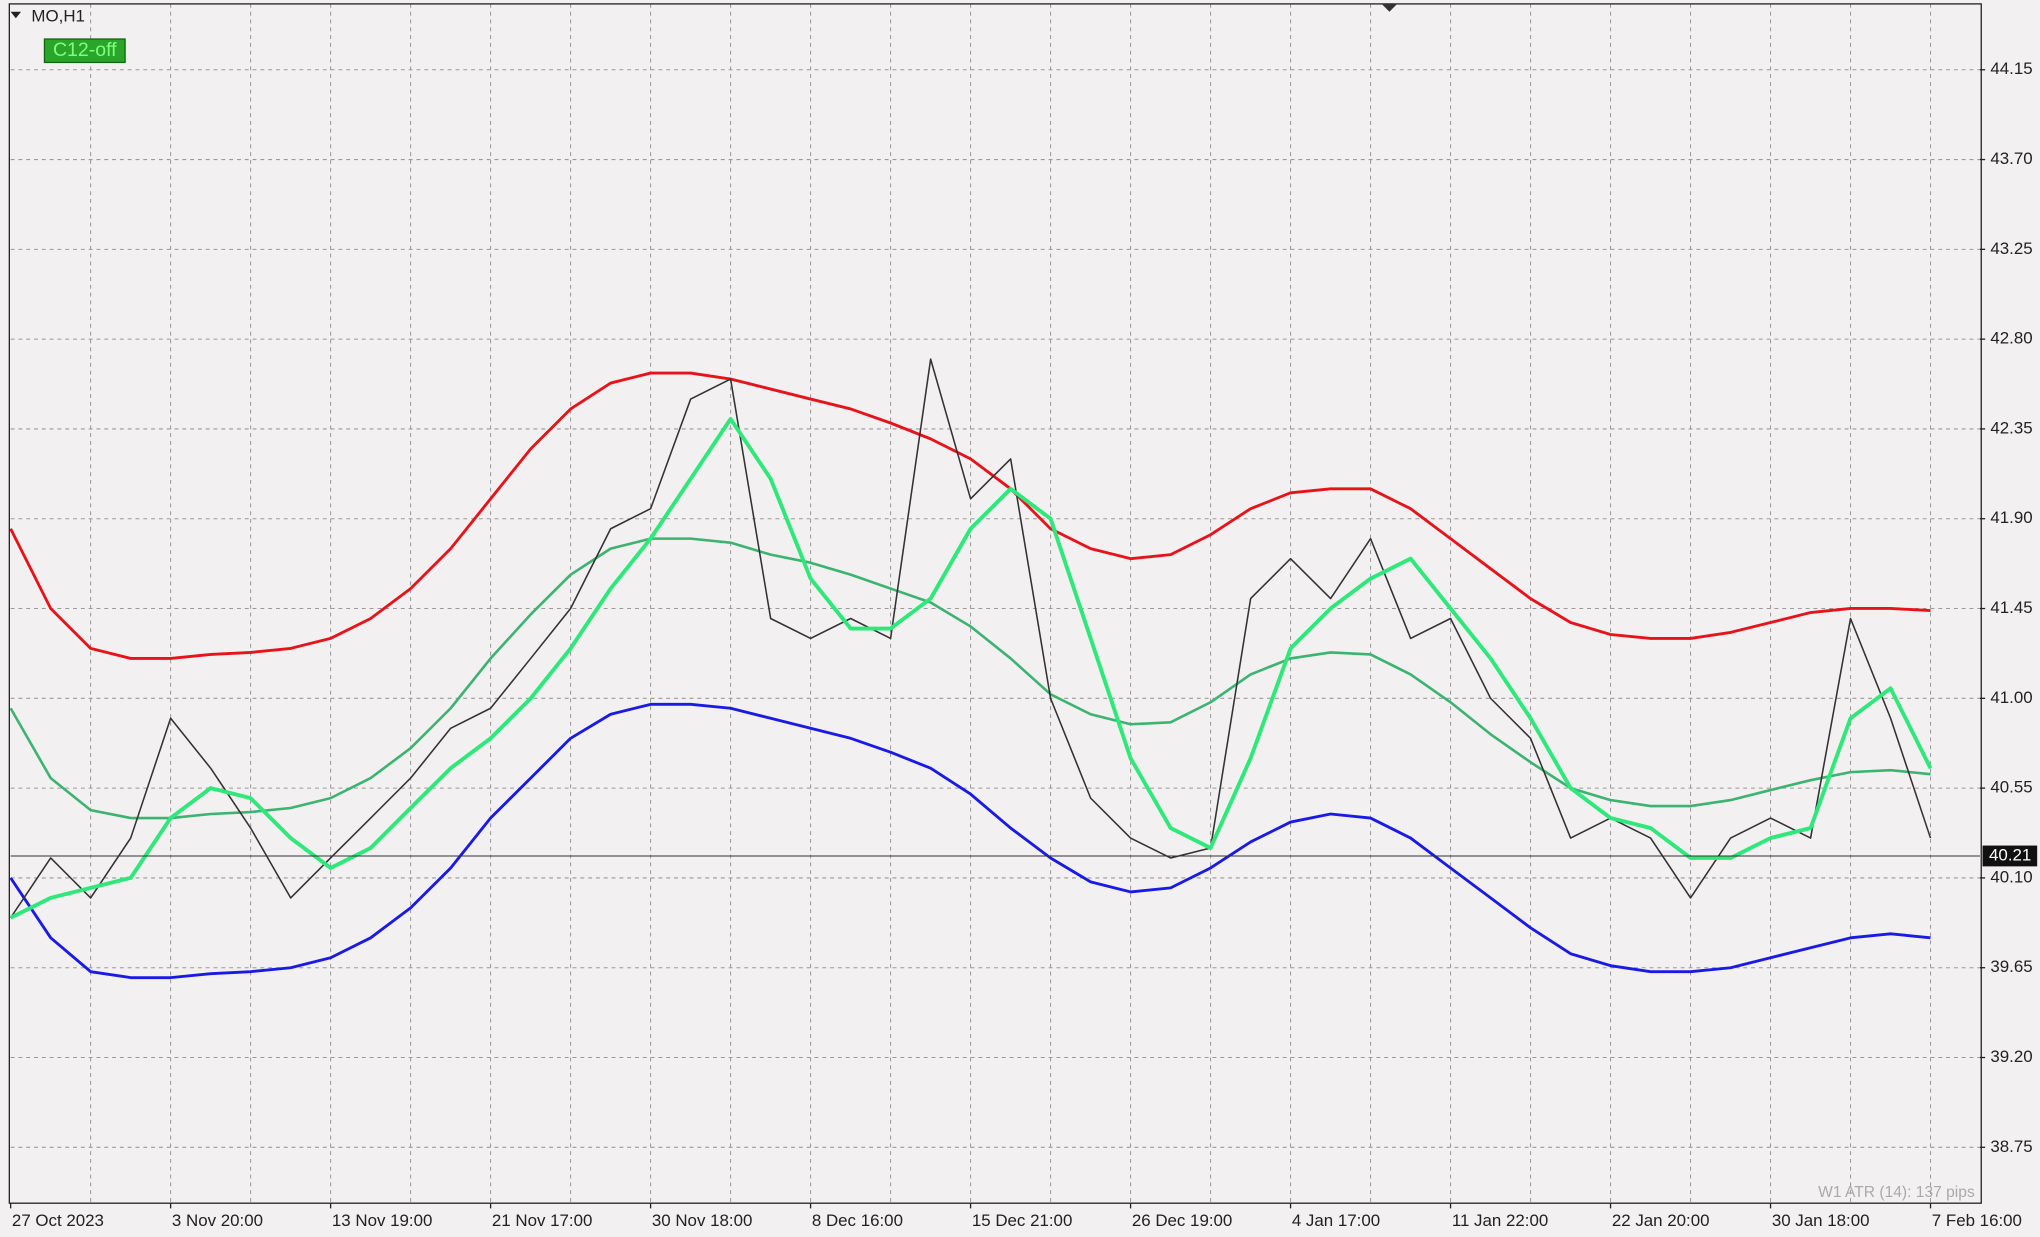 The image size is (2040, 1237). Describe the element at coordinates (2011, 1056) in the screenshot. I see `y-tick-label: 39.20` at that location.